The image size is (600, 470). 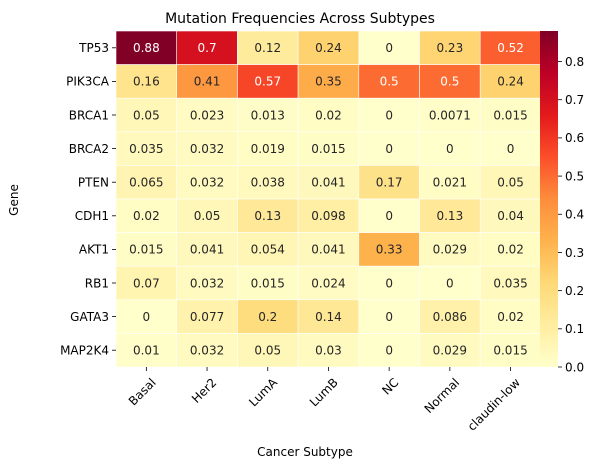 What do you see at coordinates (389, 115) in the screenshot?
I see `heatmap-cell-BRCA1-NC` at bounding box center [389, 115].